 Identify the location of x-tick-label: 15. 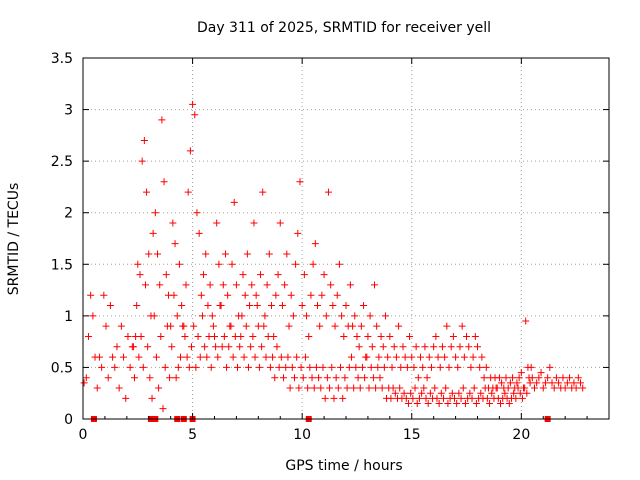
(412, 435).